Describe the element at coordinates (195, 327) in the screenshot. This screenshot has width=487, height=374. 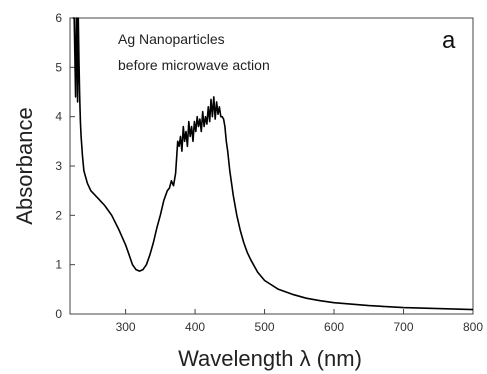
I see `x-tick-label: 400` at that location.